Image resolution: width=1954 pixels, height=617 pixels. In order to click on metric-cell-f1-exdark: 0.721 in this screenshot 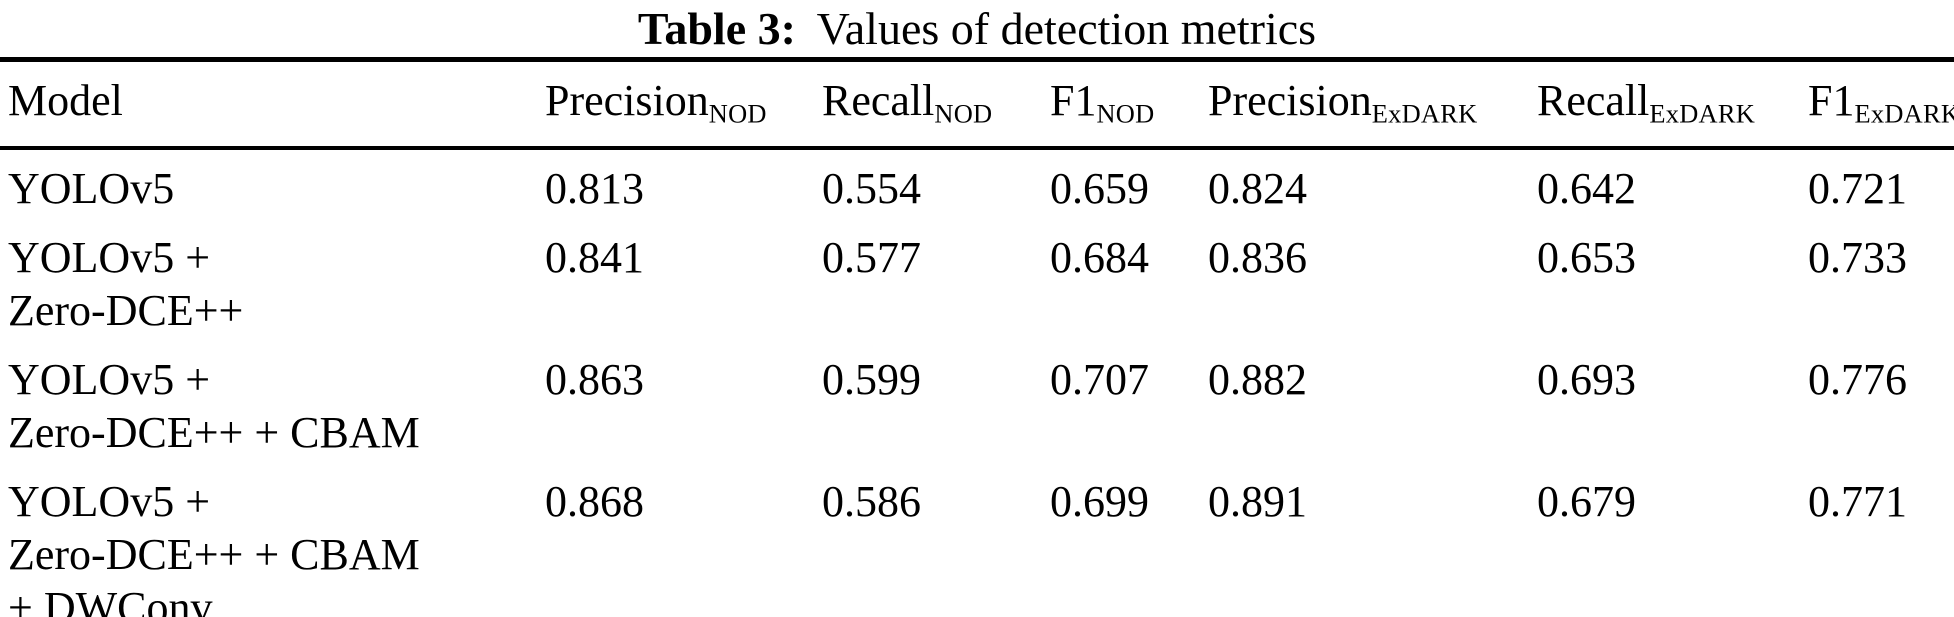, I will do `click(1857, 189)`.